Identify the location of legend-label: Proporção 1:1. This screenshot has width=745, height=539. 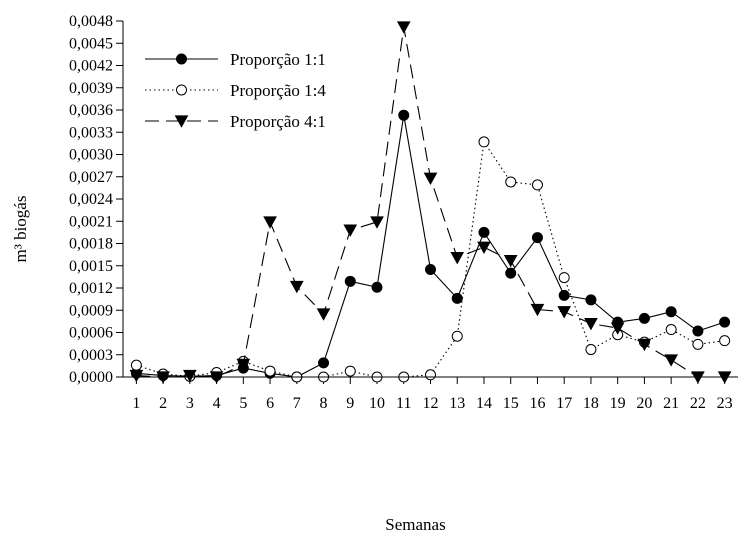
(278, 59).